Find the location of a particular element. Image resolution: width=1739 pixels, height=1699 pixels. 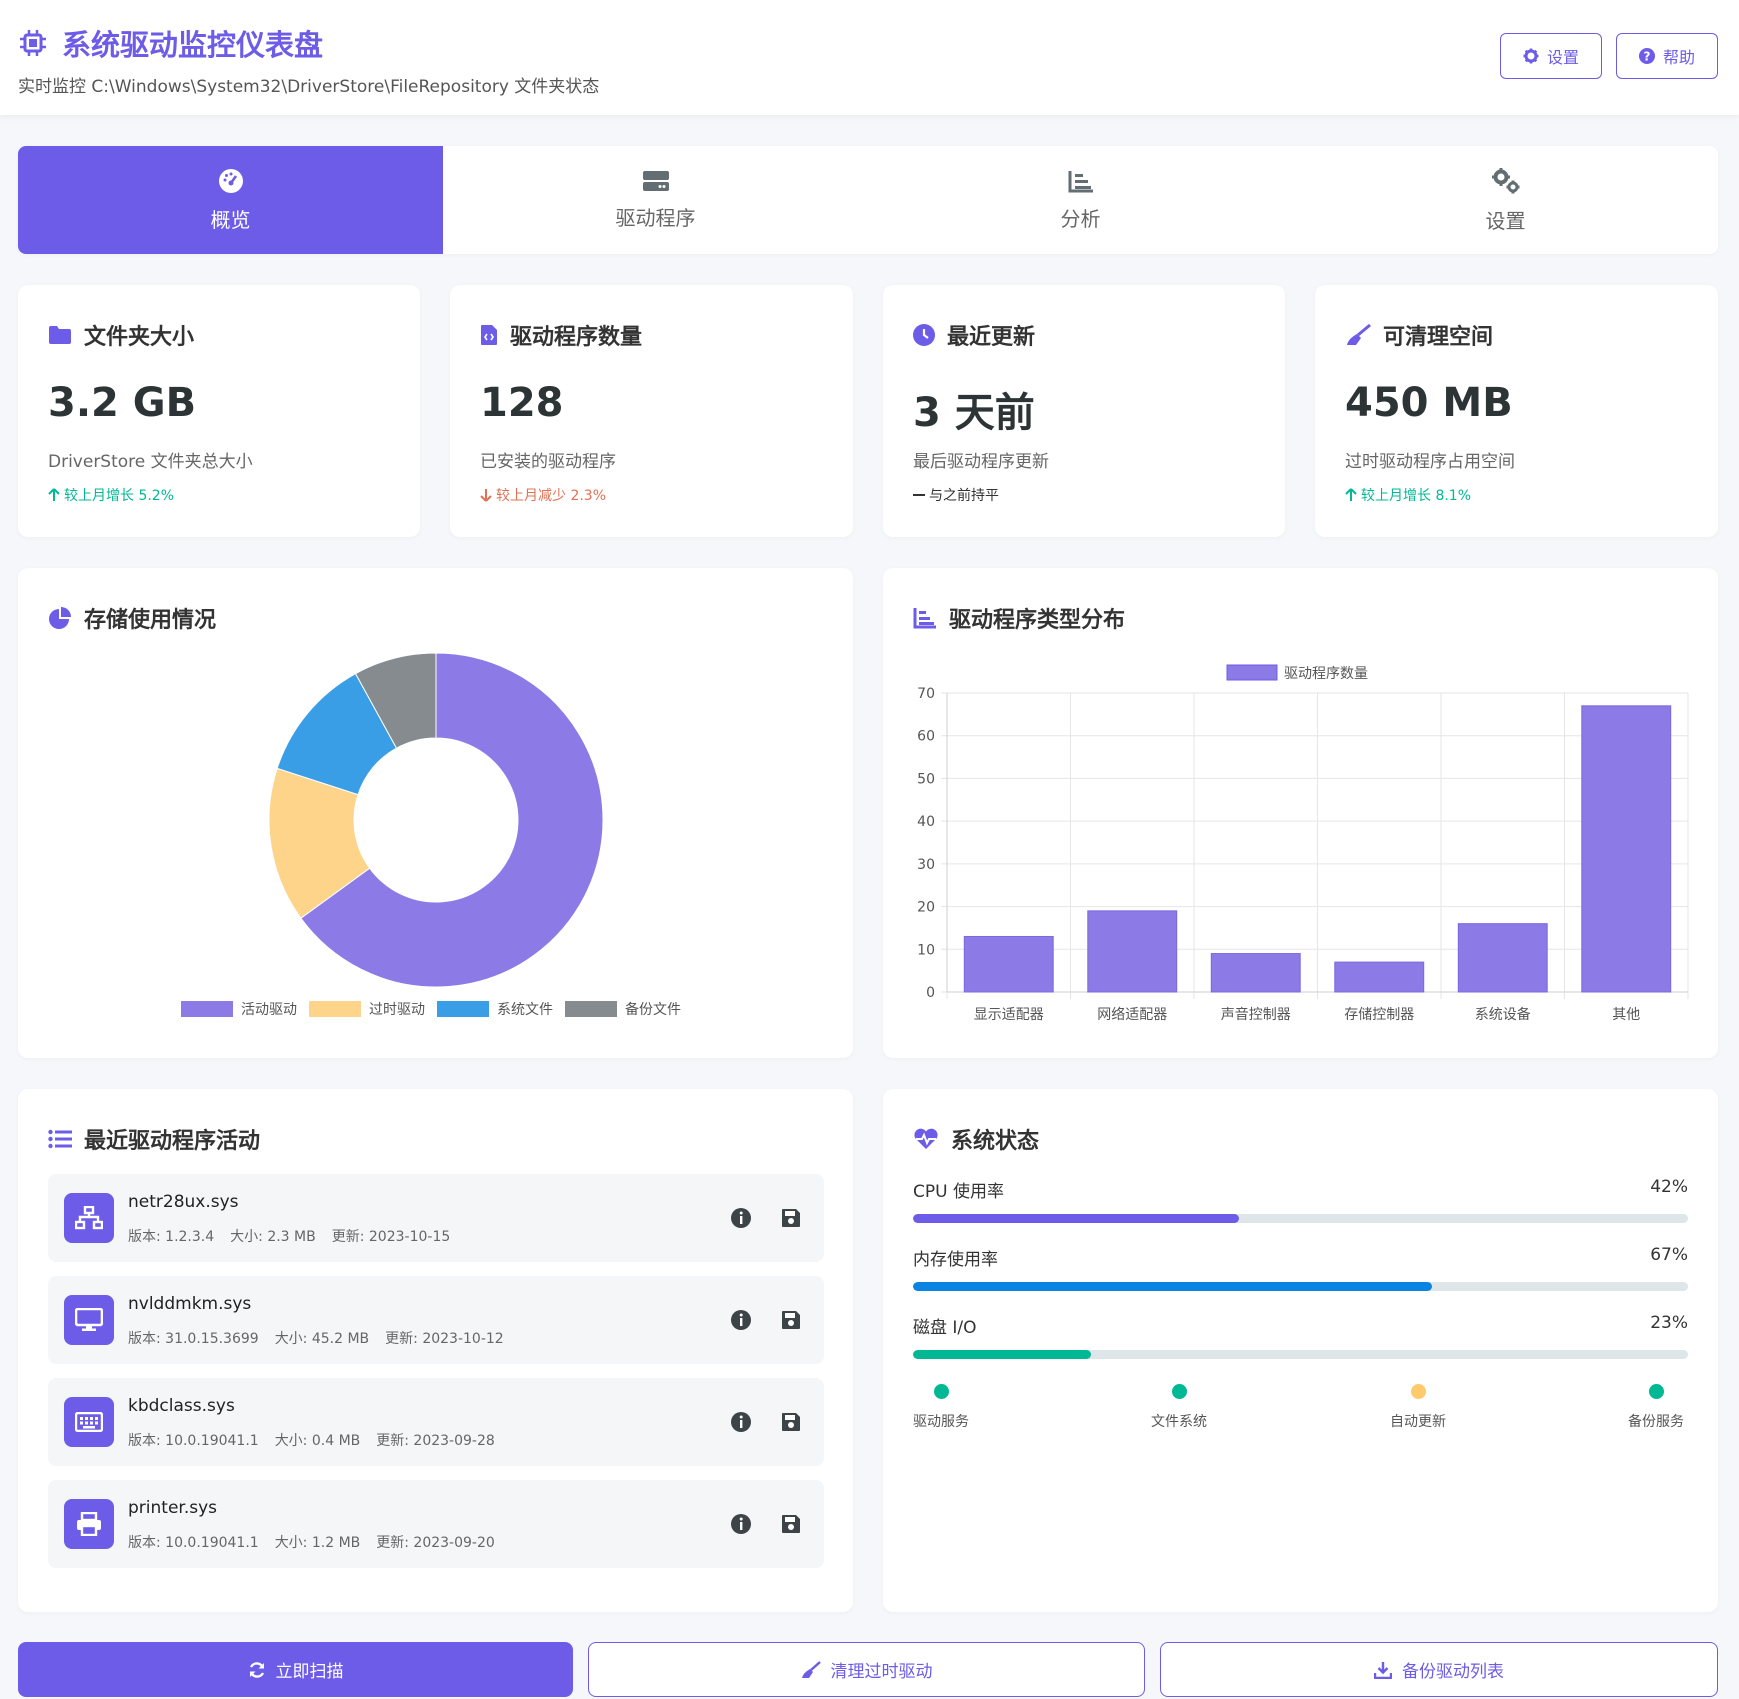

stat-card-desc: 过时驱动程序占用空间 is located at coordinates (1430, 462).